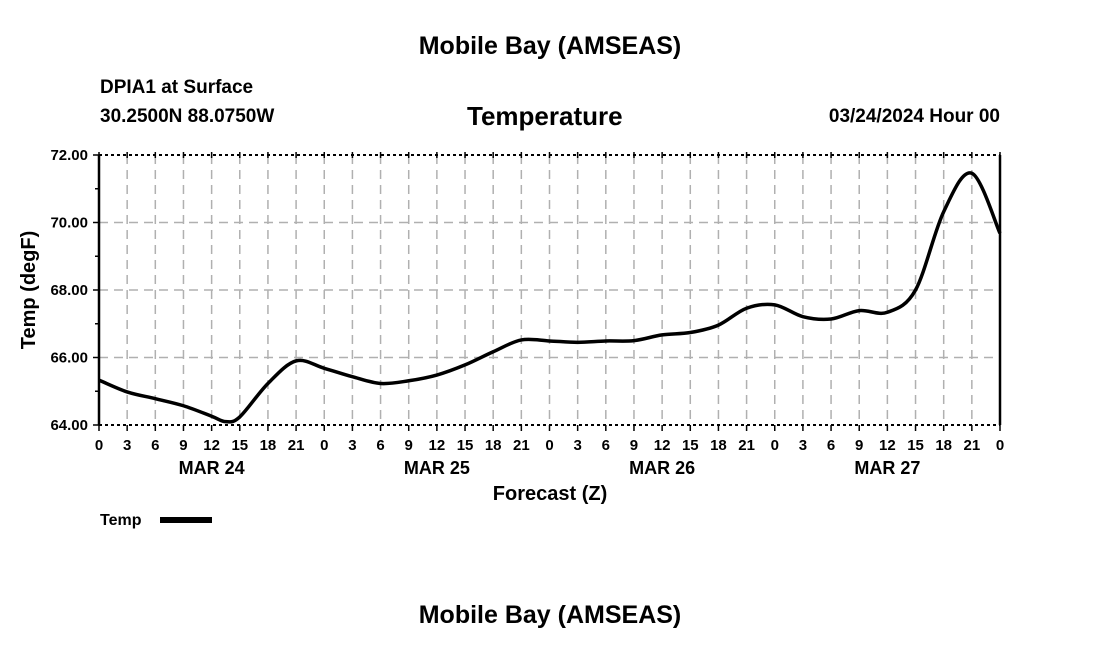 Image resolution: width=1100 pixels, height=650 pixels. I want to click on coordinates-label: 30.2500N 88.0750W, so click(187, 116).